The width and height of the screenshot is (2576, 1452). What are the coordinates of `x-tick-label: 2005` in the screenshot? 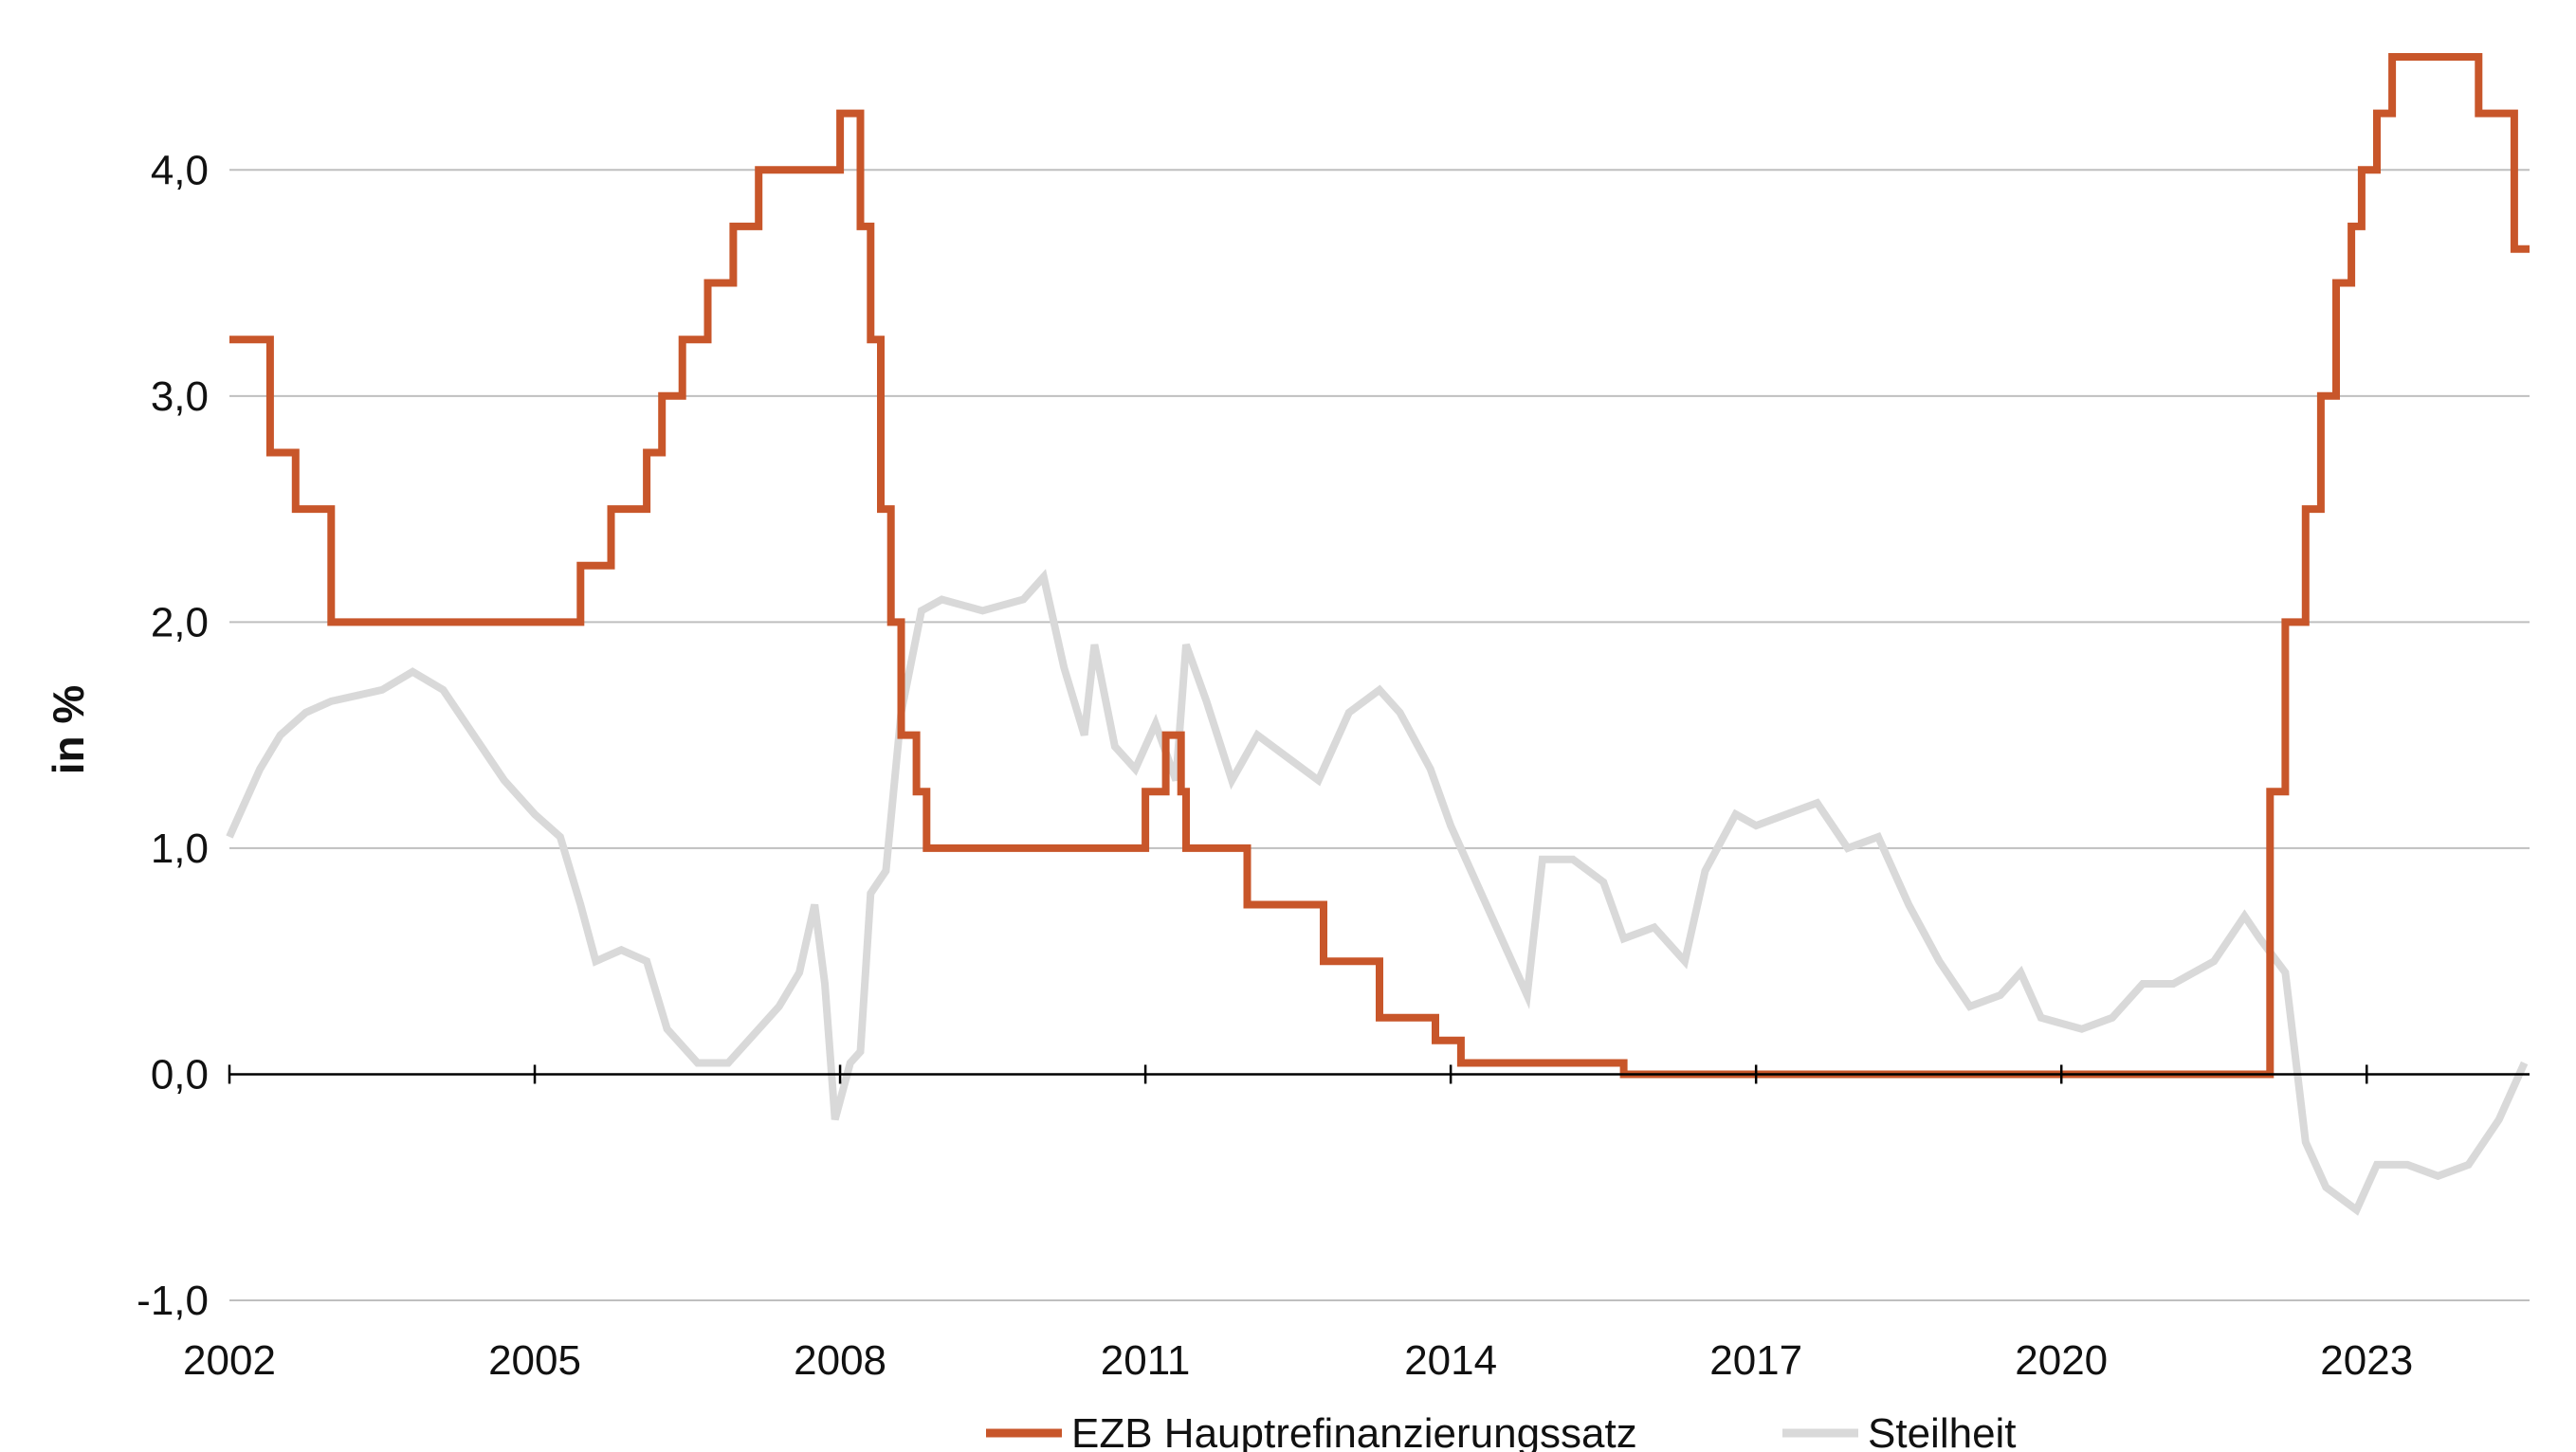 It's located at (534, 1360).